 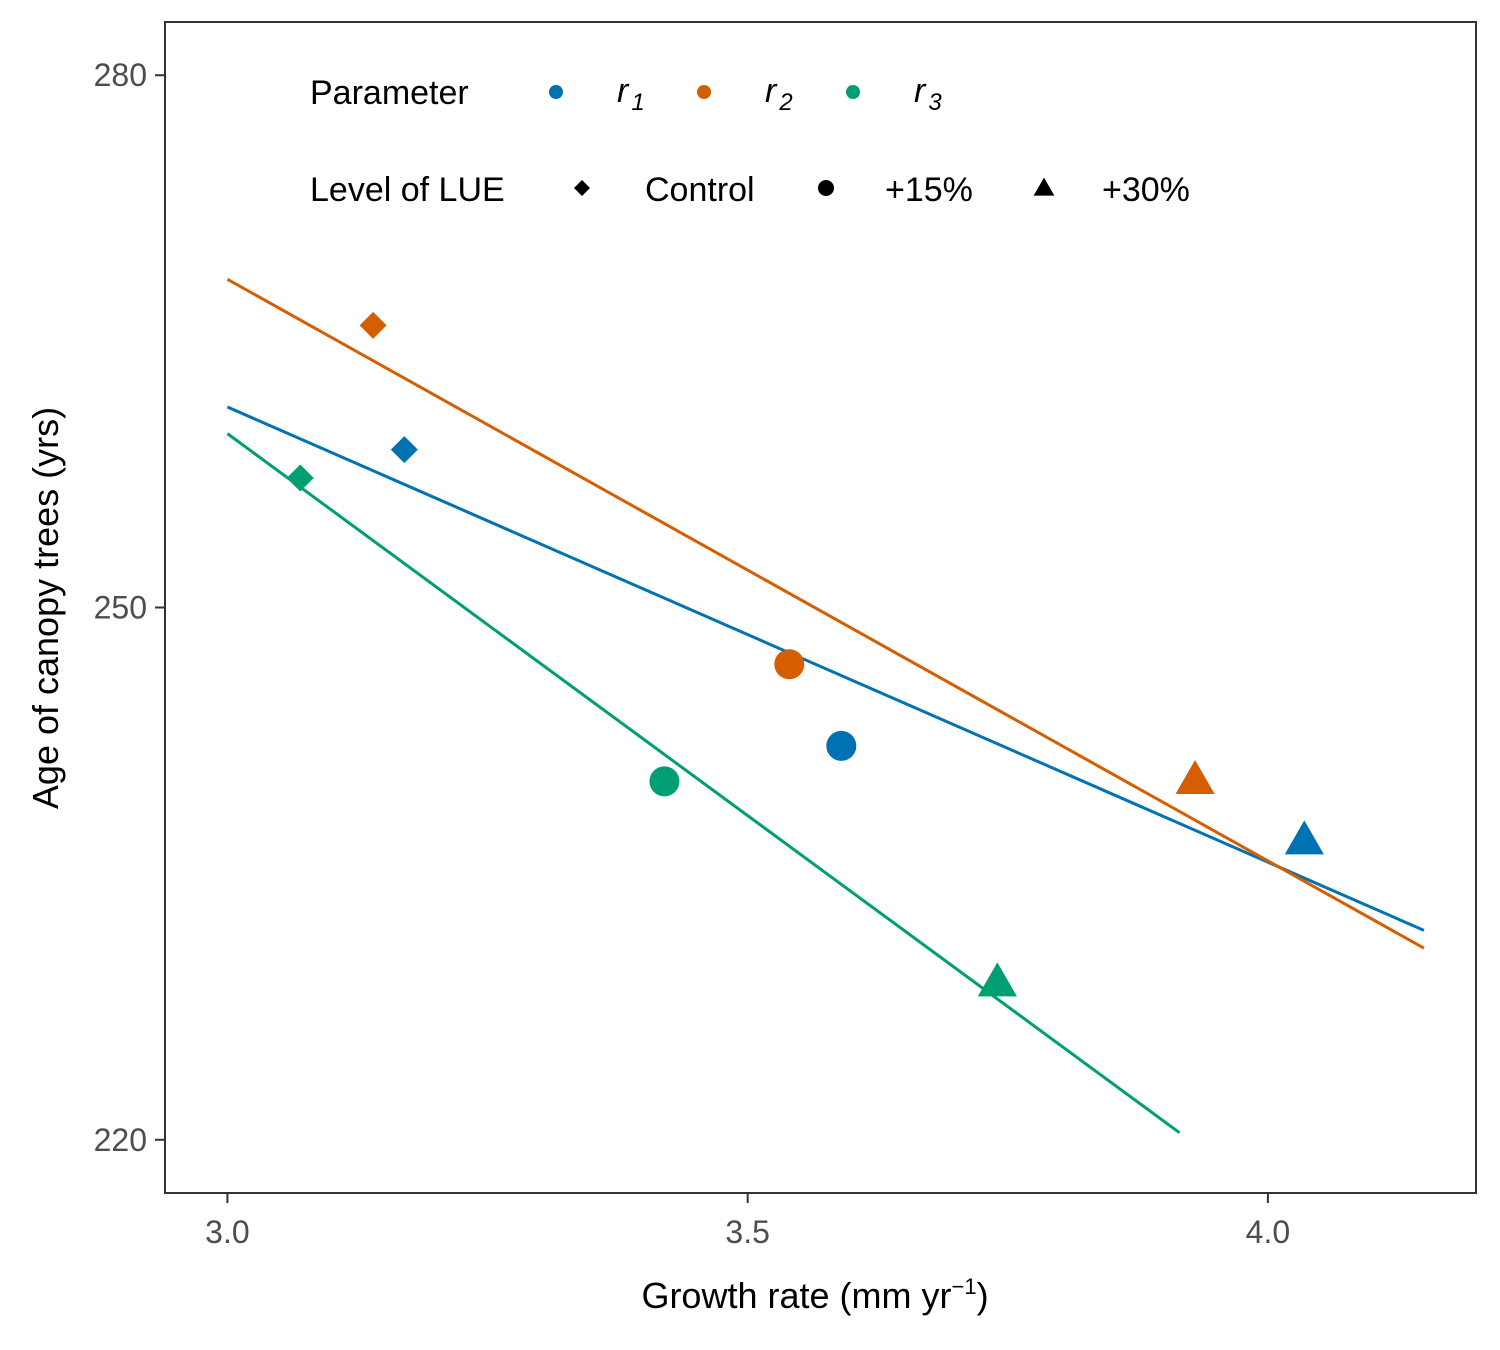 I want to click on y-tick-label: 280, so click(x=120, y=75).